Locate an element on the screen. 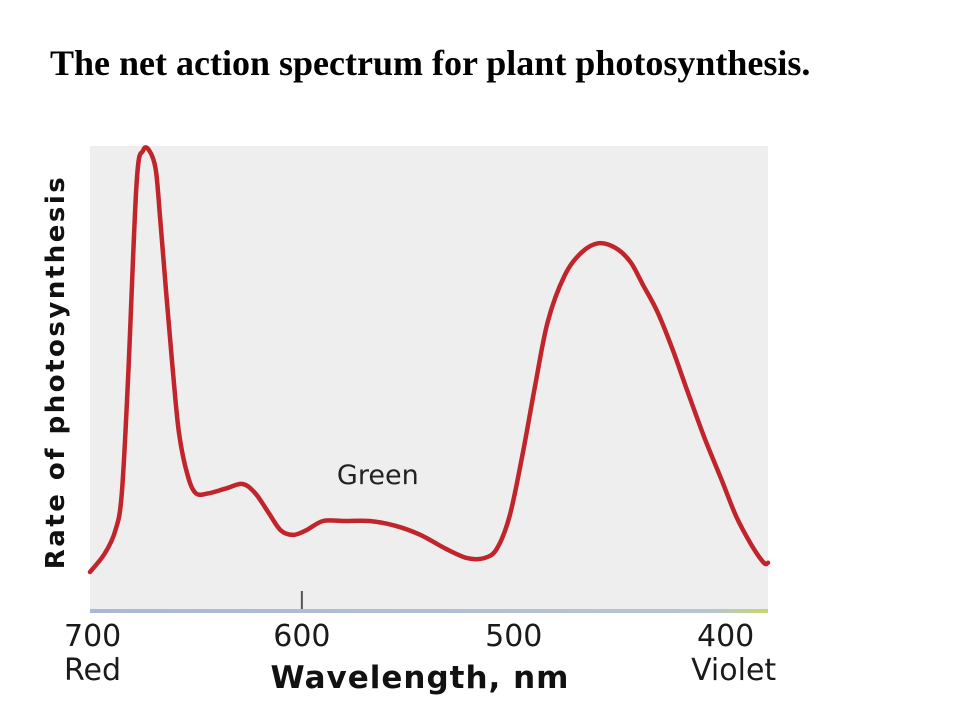 The width and height of the screenshot is (960, 720). x-tick-label-400: 400 is located at coordinates (725, 636).